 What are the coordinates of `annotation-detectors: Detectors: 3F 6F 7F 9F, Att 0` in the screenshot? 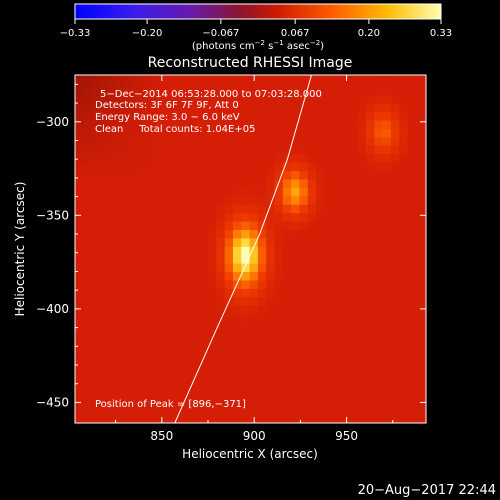 It's located at (167, 105).